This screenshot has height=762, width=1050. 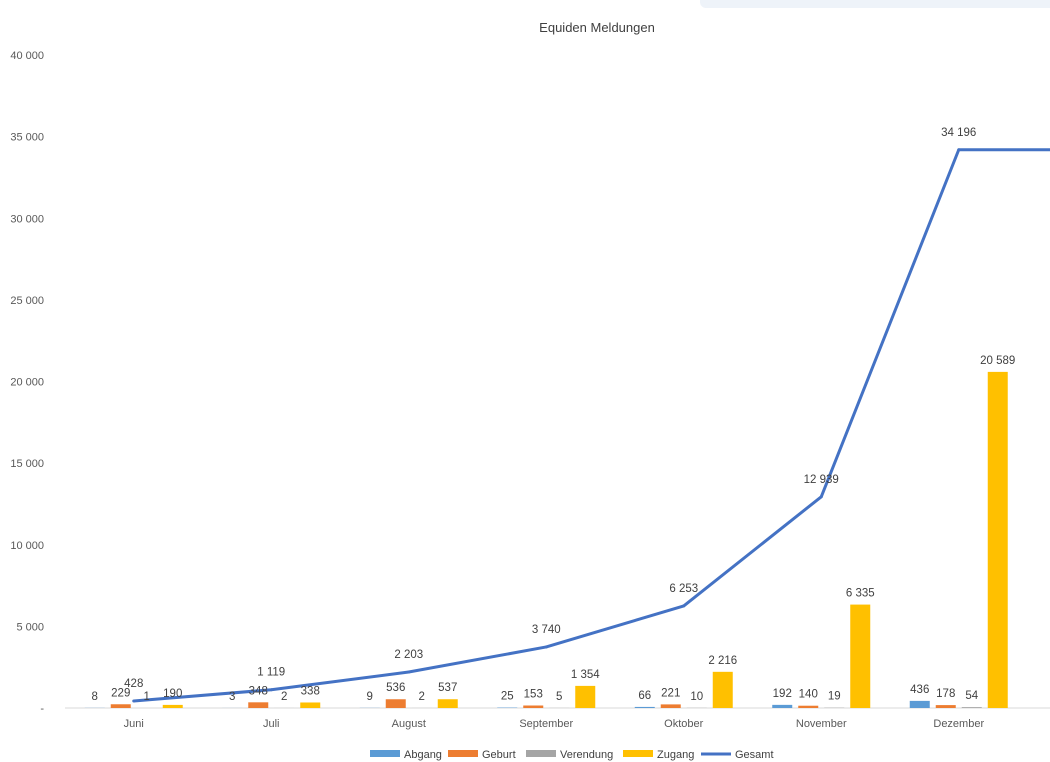 What do you see at coordinates (821, 724) in the screenshot?
I see `x-tick-label: November` at bounding box center [821, 724].